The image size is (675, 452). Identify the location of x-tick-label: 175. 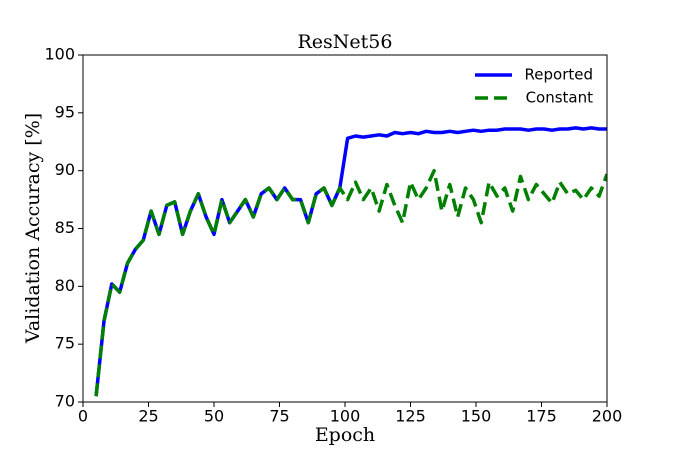
(541, 416).